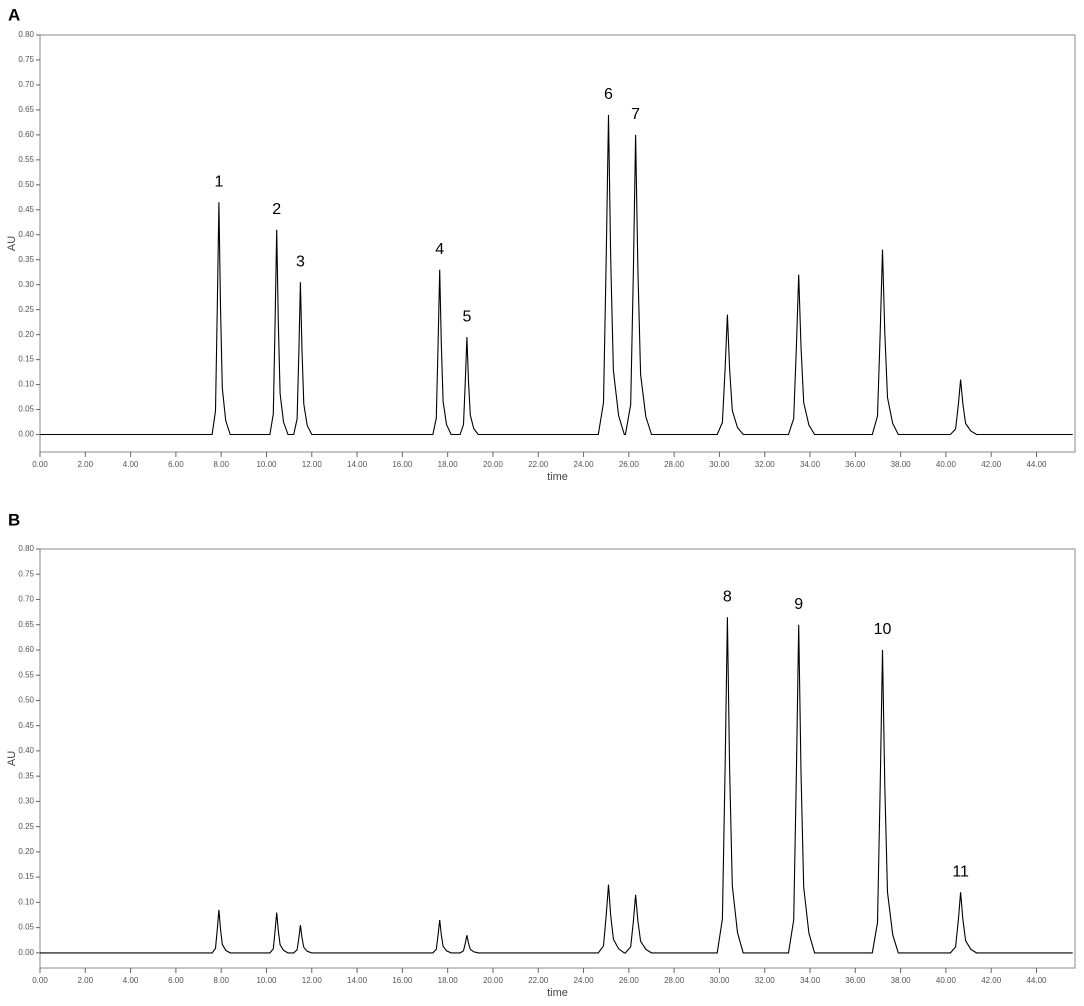 This screenshot has height=1006, width=1084. What do you see at coordinates (276, 209) in the screenshot?
I see `peak-label: 2` at bounding box center [276, 209].